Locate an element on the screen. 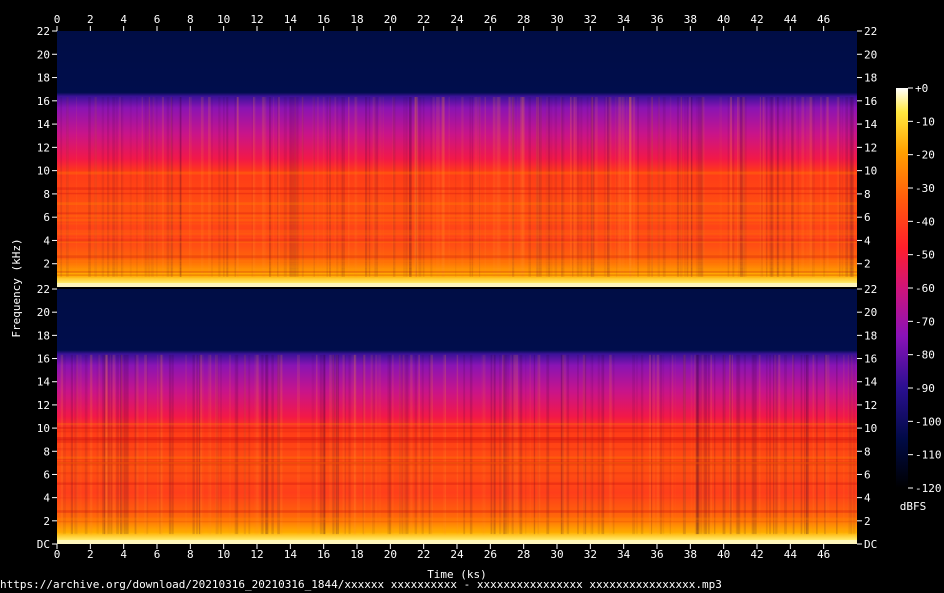 The width and height of the screenshot is (944, 593). y-tick-label-right: 20 is located at coordinates (870, 54).